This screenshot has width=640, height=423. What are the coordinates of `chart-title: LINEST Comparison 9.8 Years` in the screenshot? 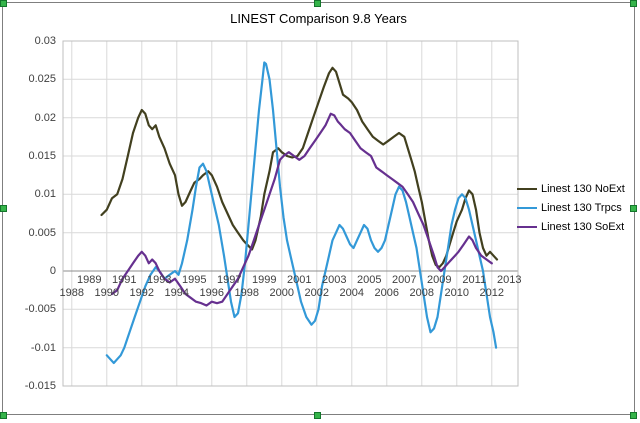 It's located at (318, 18).